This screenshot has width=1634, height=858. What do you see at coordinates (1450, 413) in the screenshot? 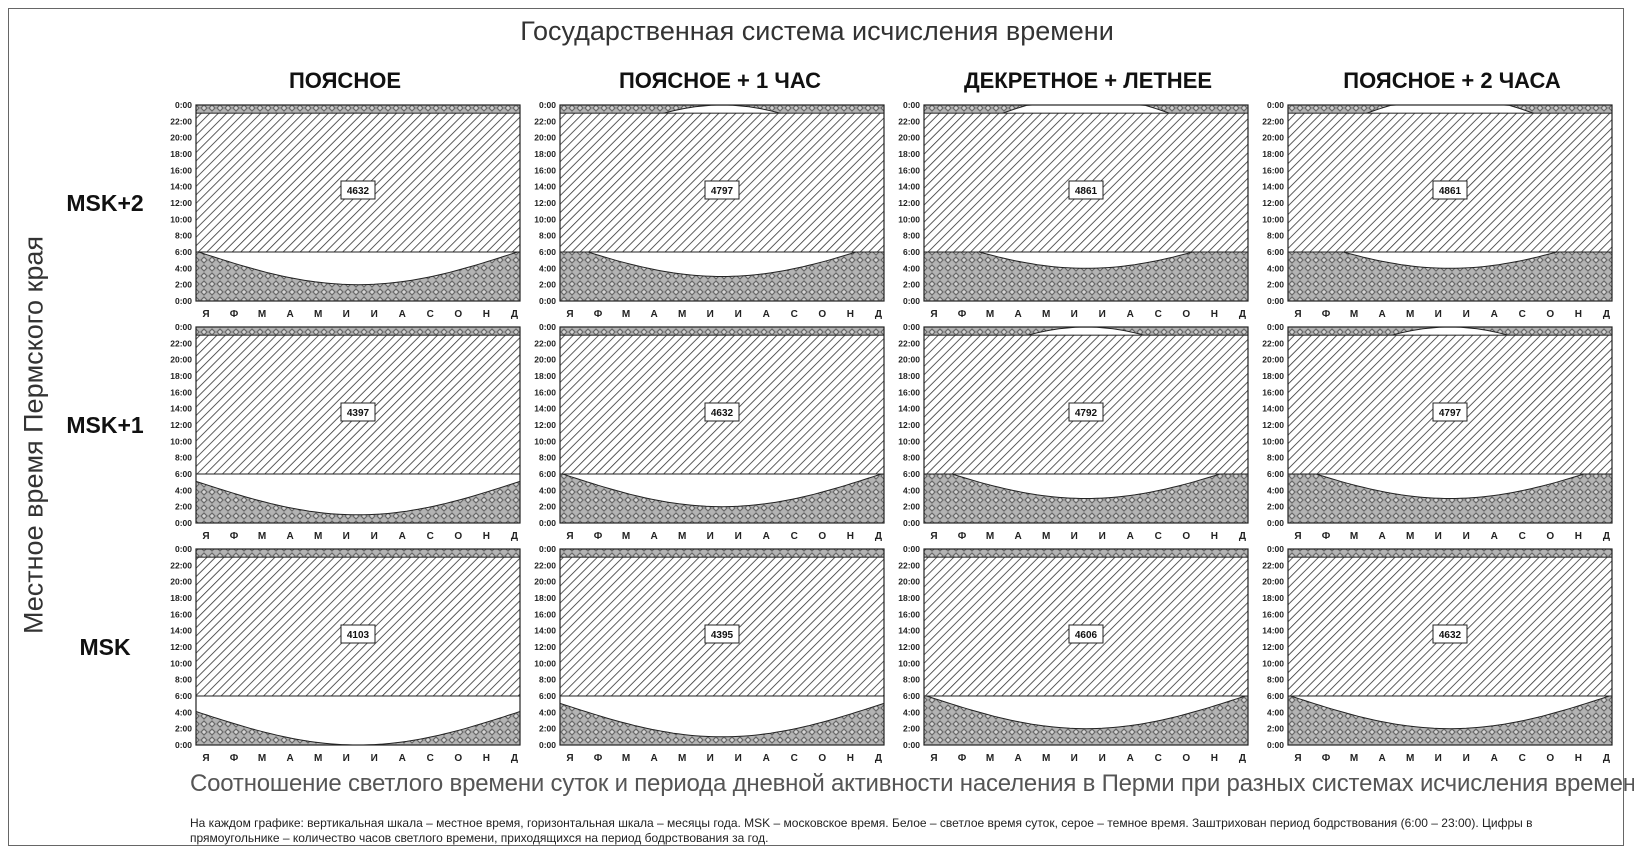
I see `value-label: 4797` at bounding box center [1450, 413].